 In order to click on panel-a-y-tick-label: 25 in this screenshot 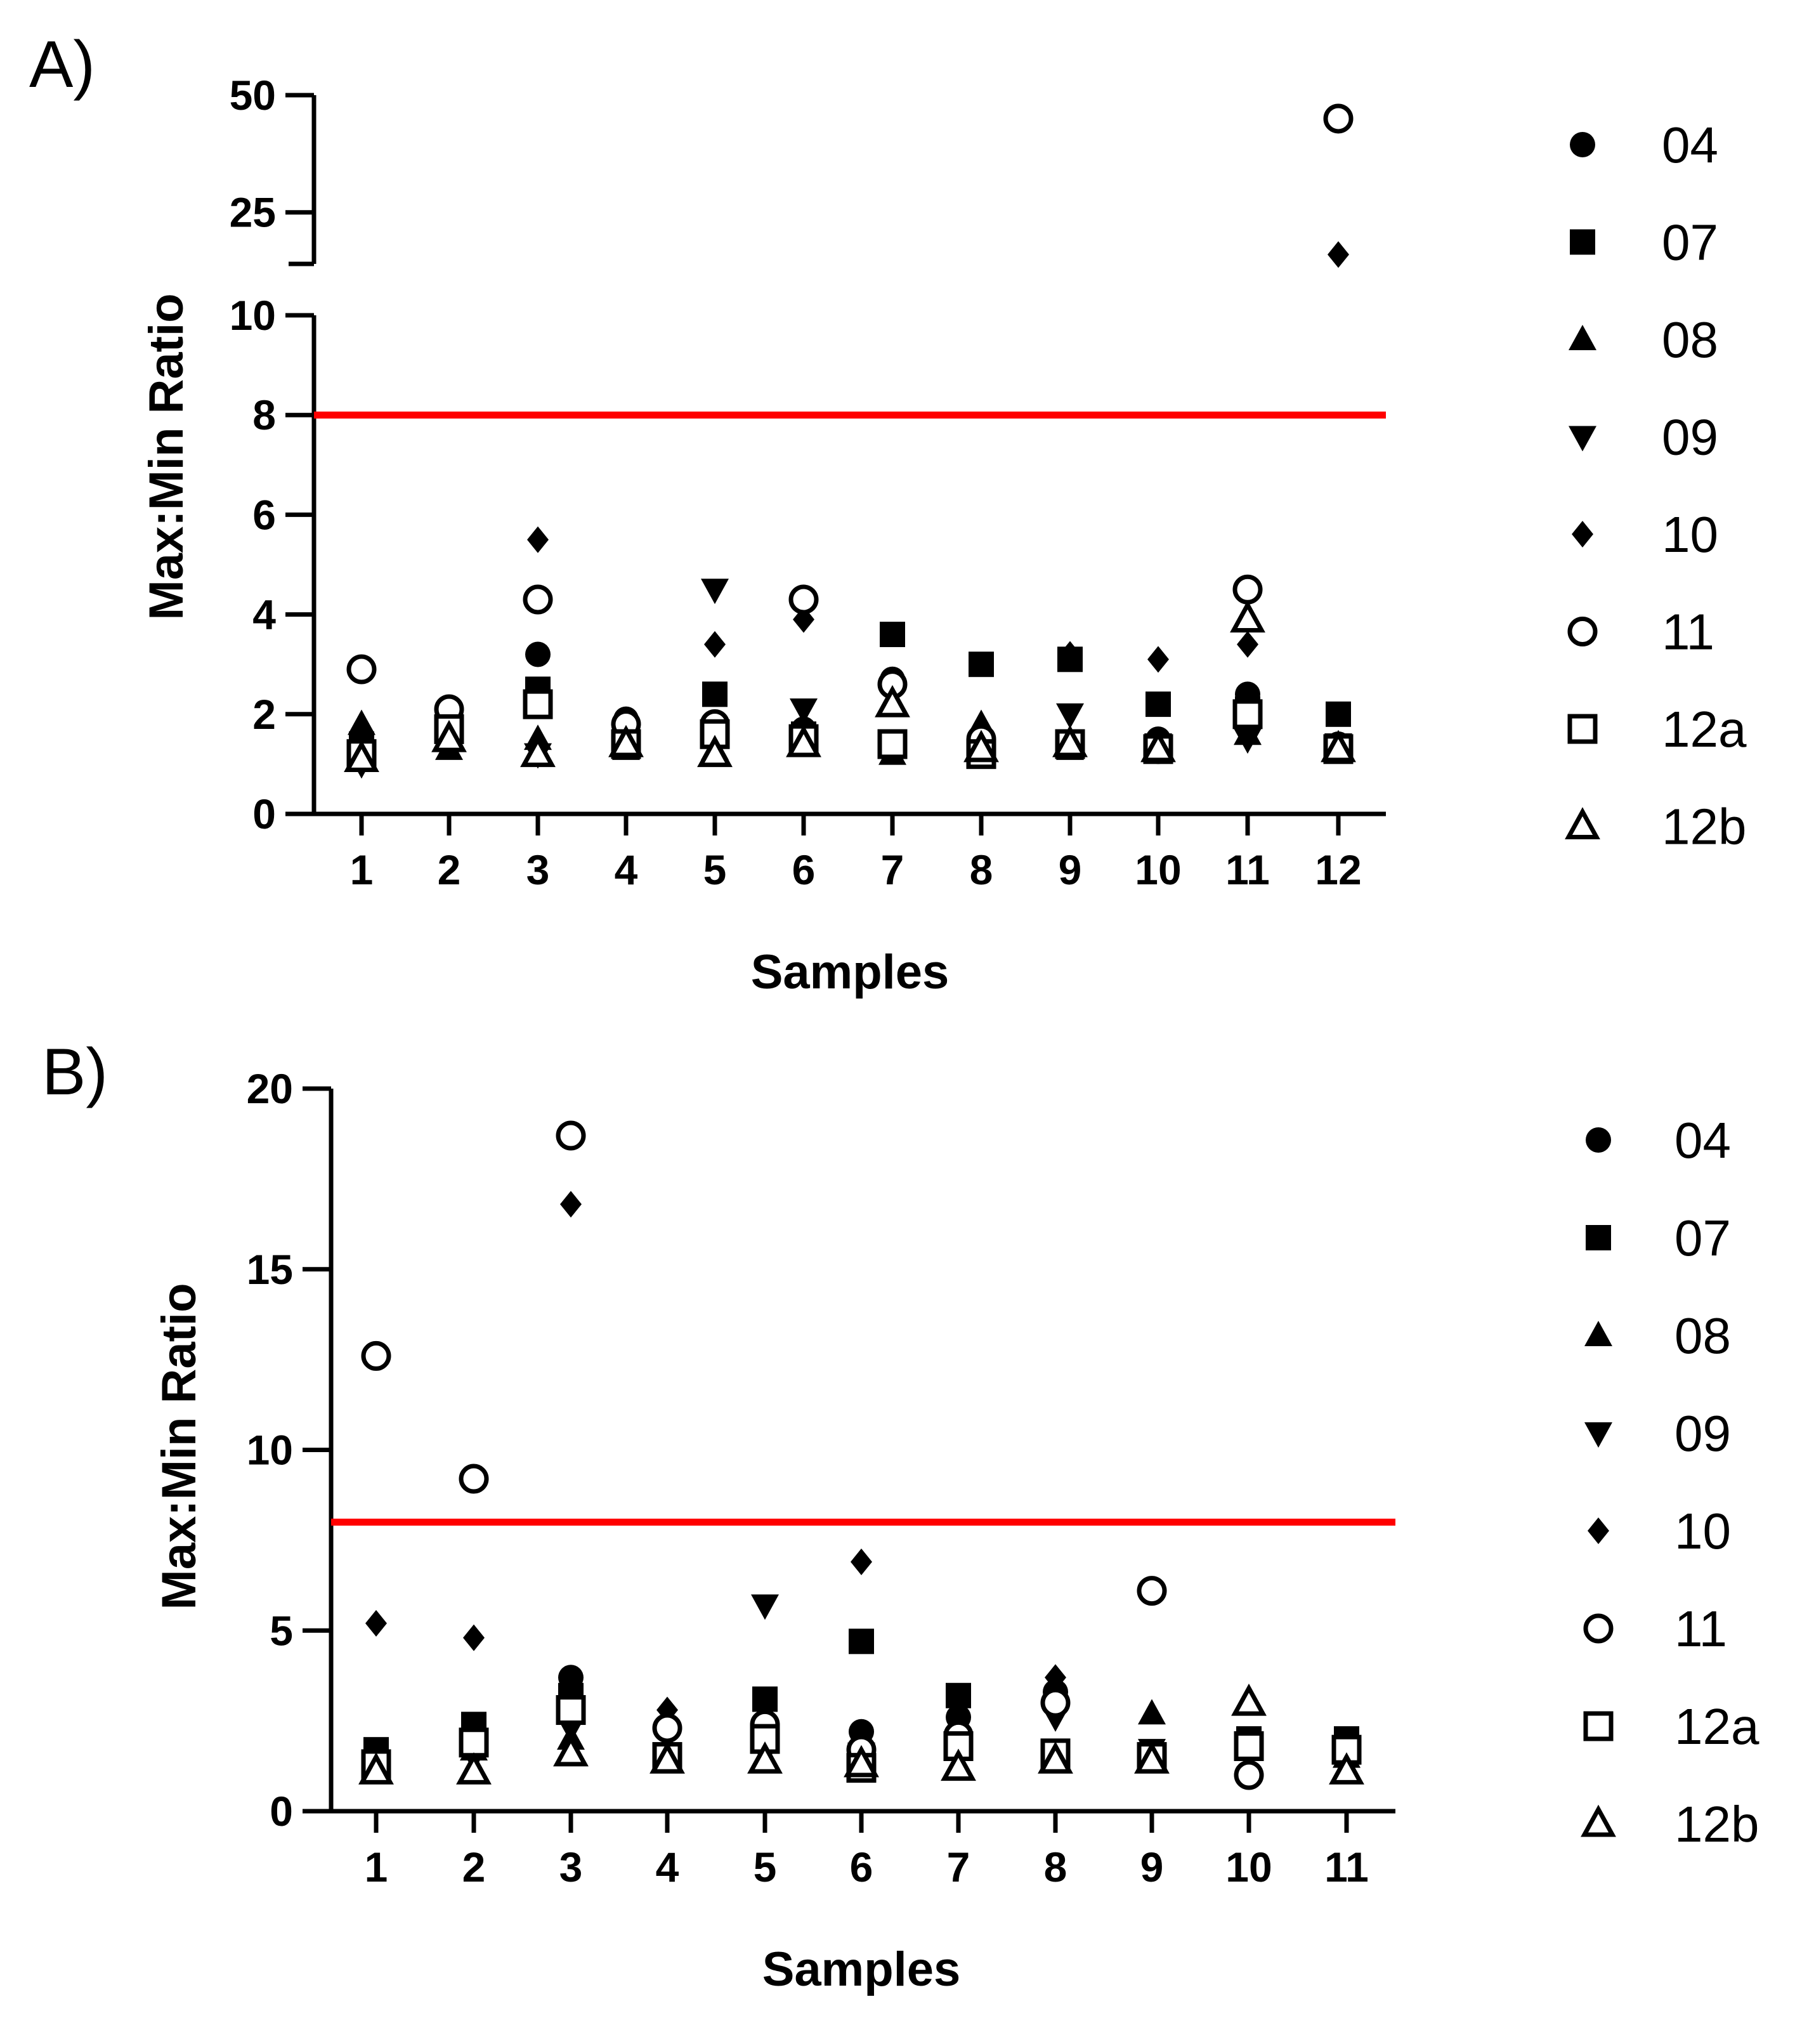, I will do `click(253, 212)`.